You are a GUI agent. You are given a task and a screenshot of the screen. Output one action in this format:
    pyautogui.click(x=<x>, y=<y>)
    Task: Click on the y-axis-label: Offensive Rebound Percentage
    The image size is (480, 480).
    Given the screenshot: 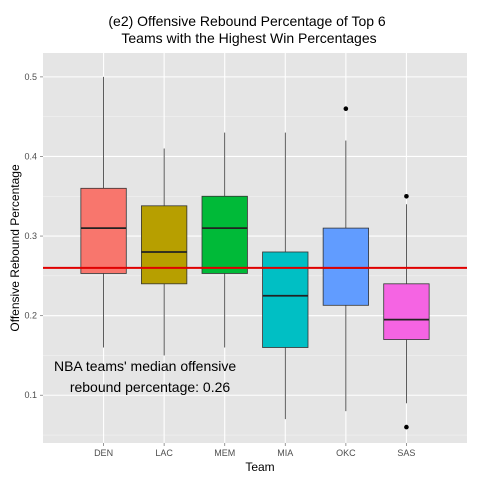 What is the action you would take?
    pyautogui.click(x=15, y=248)
    